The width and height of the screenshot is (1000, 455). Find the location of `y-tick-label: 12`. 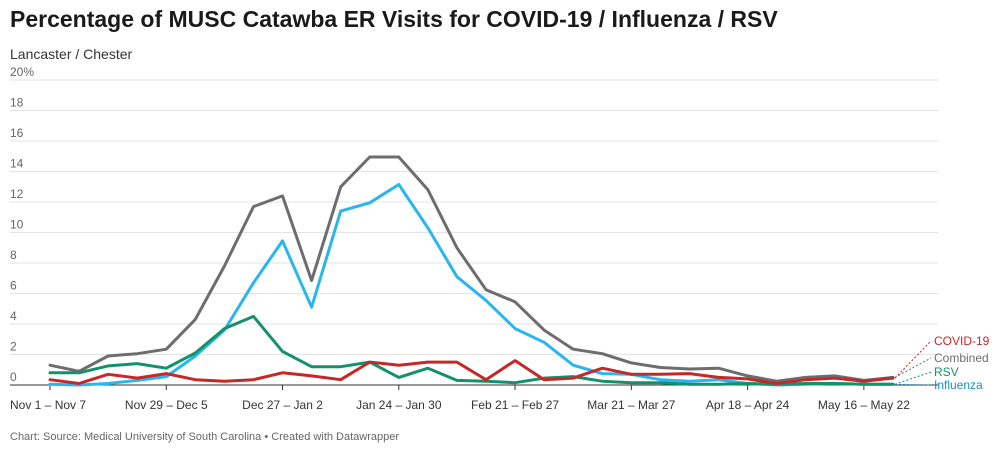

y-tick-label: 12 is located at coordinates (17, 194).